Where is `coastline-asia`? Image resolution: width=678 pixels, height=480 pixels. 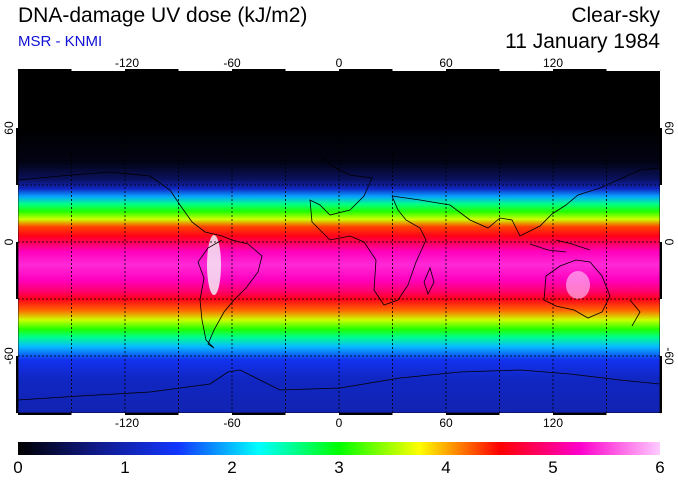
coastline-asia is located at coordinates (525, 202).